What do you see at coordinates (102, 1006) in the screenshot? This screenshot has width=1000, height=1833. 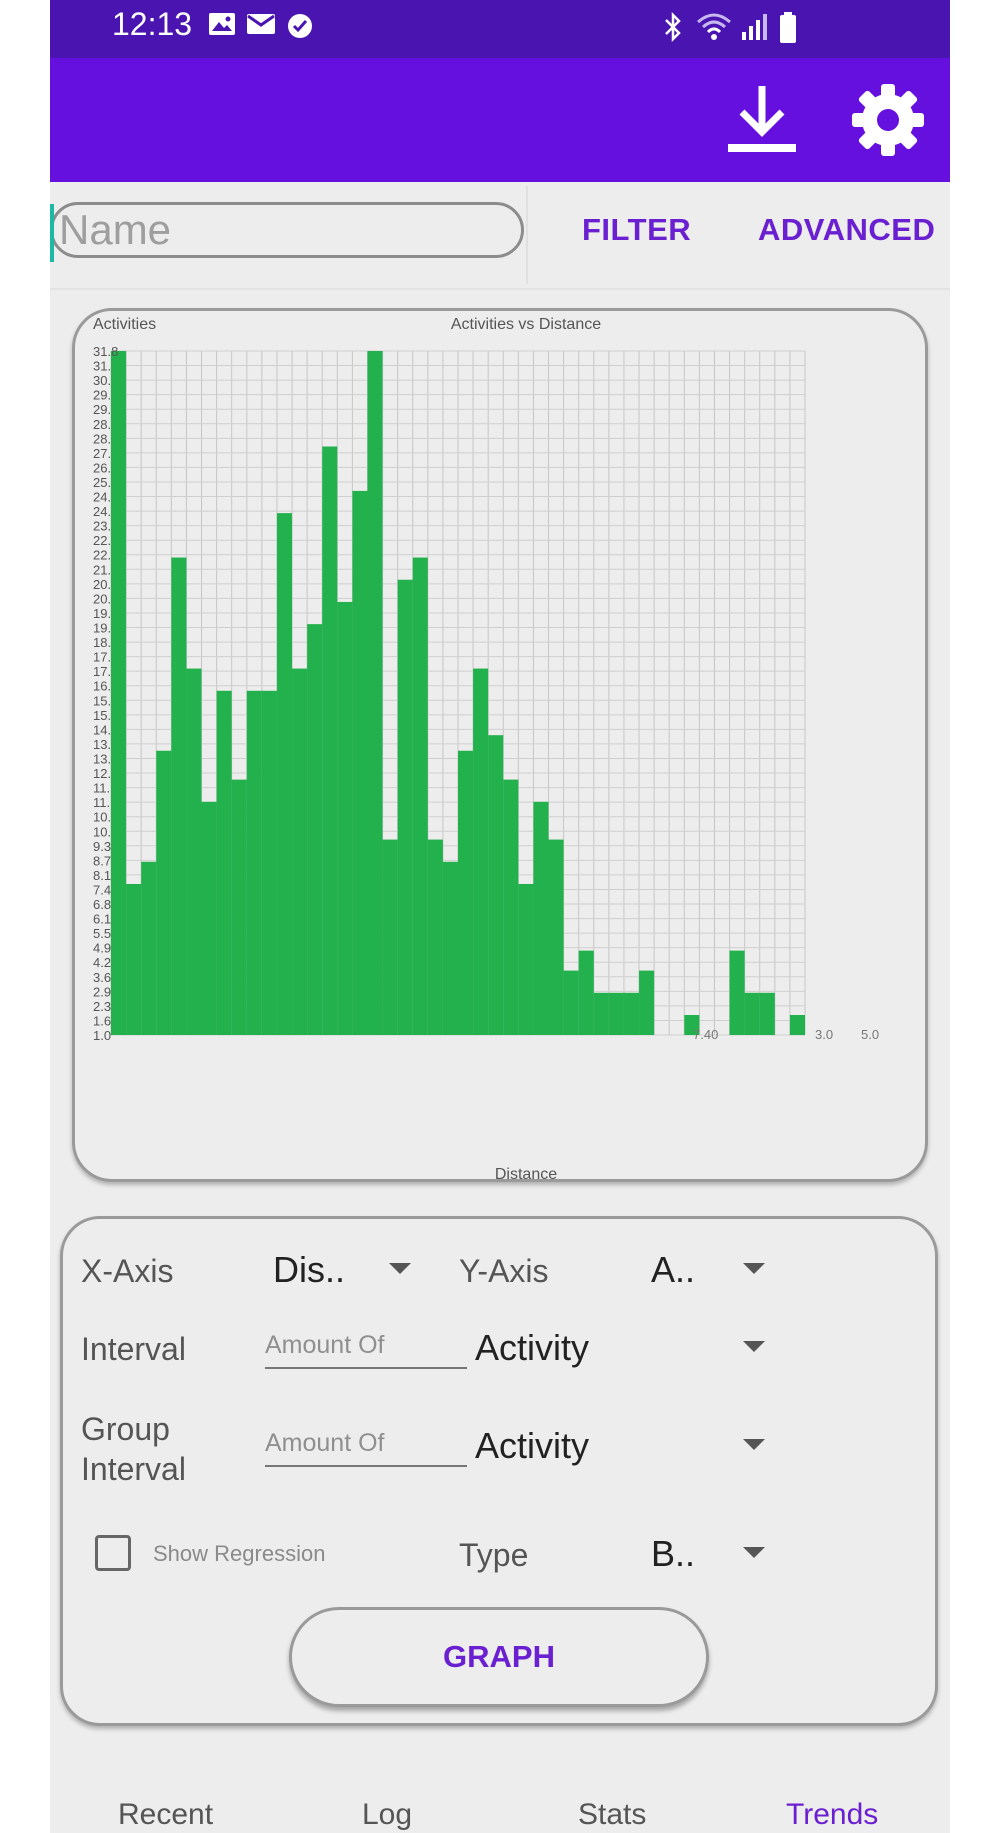 I see `y-tick-label: 2.3` at bounding box center [102, 1006].